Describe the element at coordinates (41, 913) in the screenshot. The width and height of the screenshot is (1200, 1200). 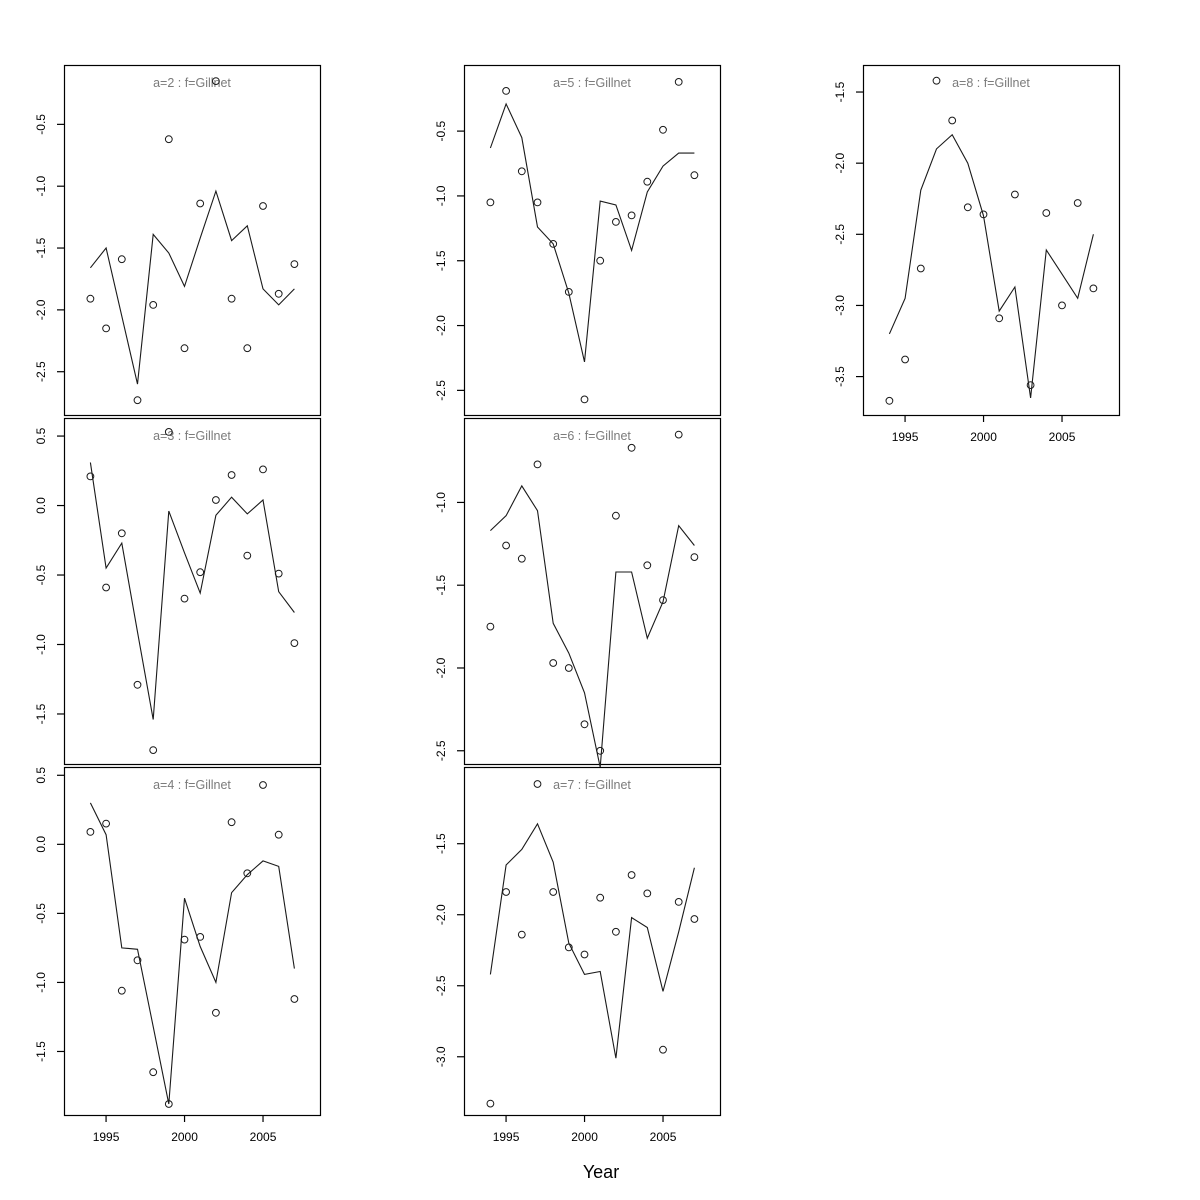
I see `y-tick-label: -0.5` at that location.